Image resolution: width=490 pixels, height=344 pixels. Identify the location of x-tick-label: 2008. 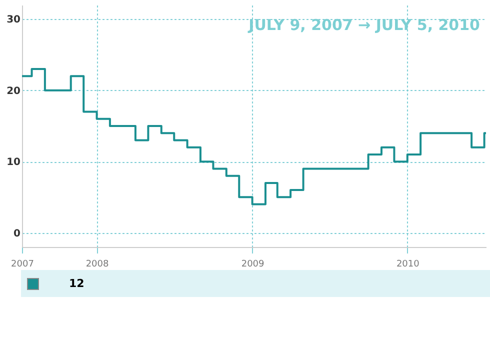
(98, 265).